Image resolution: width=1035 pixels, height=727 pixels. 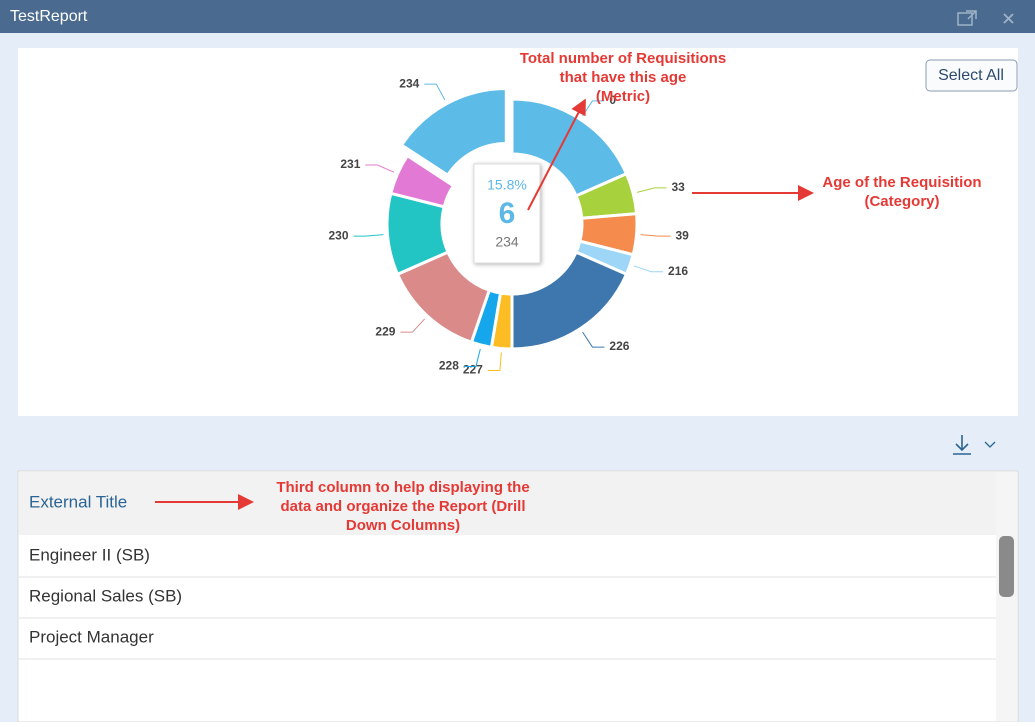 I want to click on slice-label: 0, so click(x=612, y=100).